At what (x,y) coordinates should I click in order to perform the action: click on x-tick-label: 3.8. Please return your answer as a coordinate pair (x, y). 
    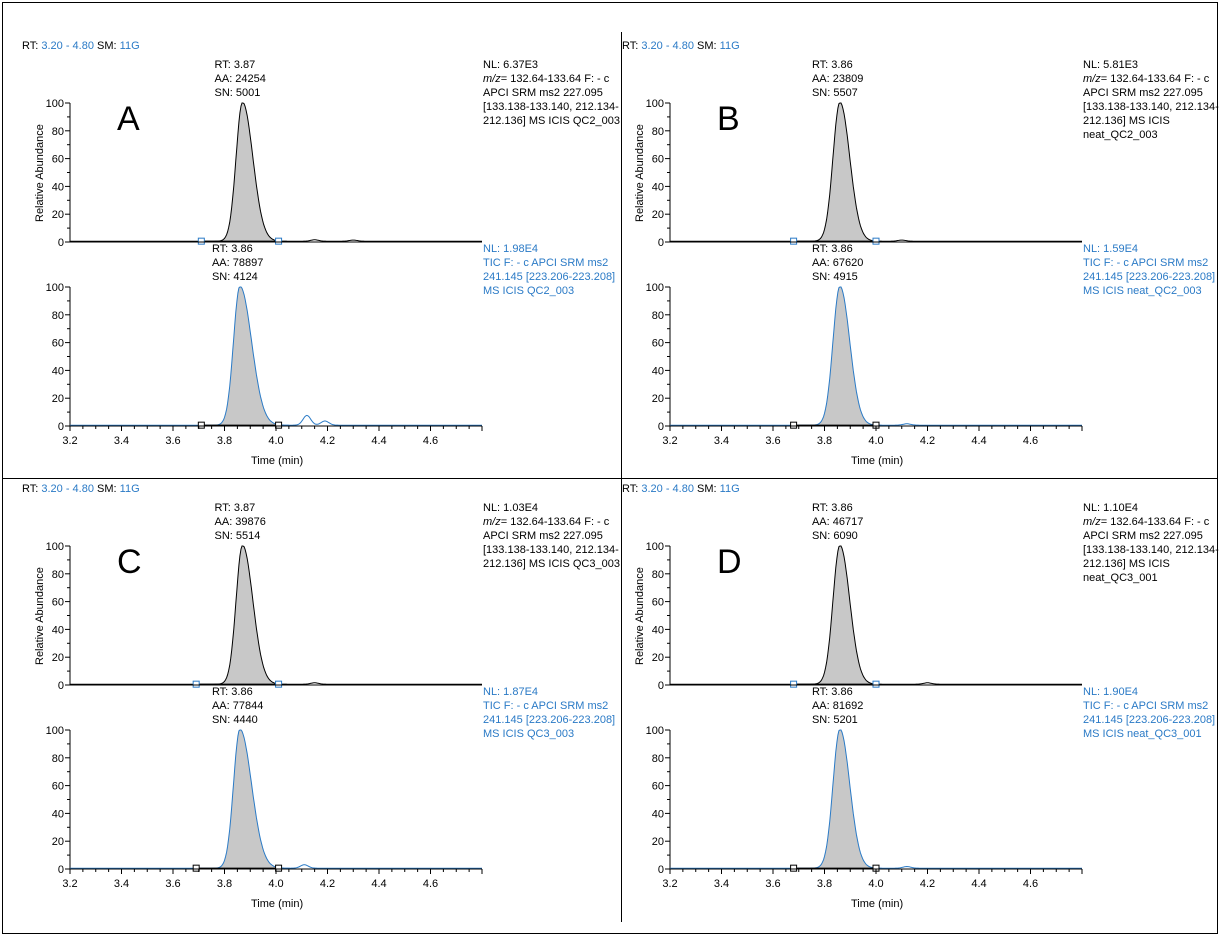
    Looking at the image, I should click on (824, 441).